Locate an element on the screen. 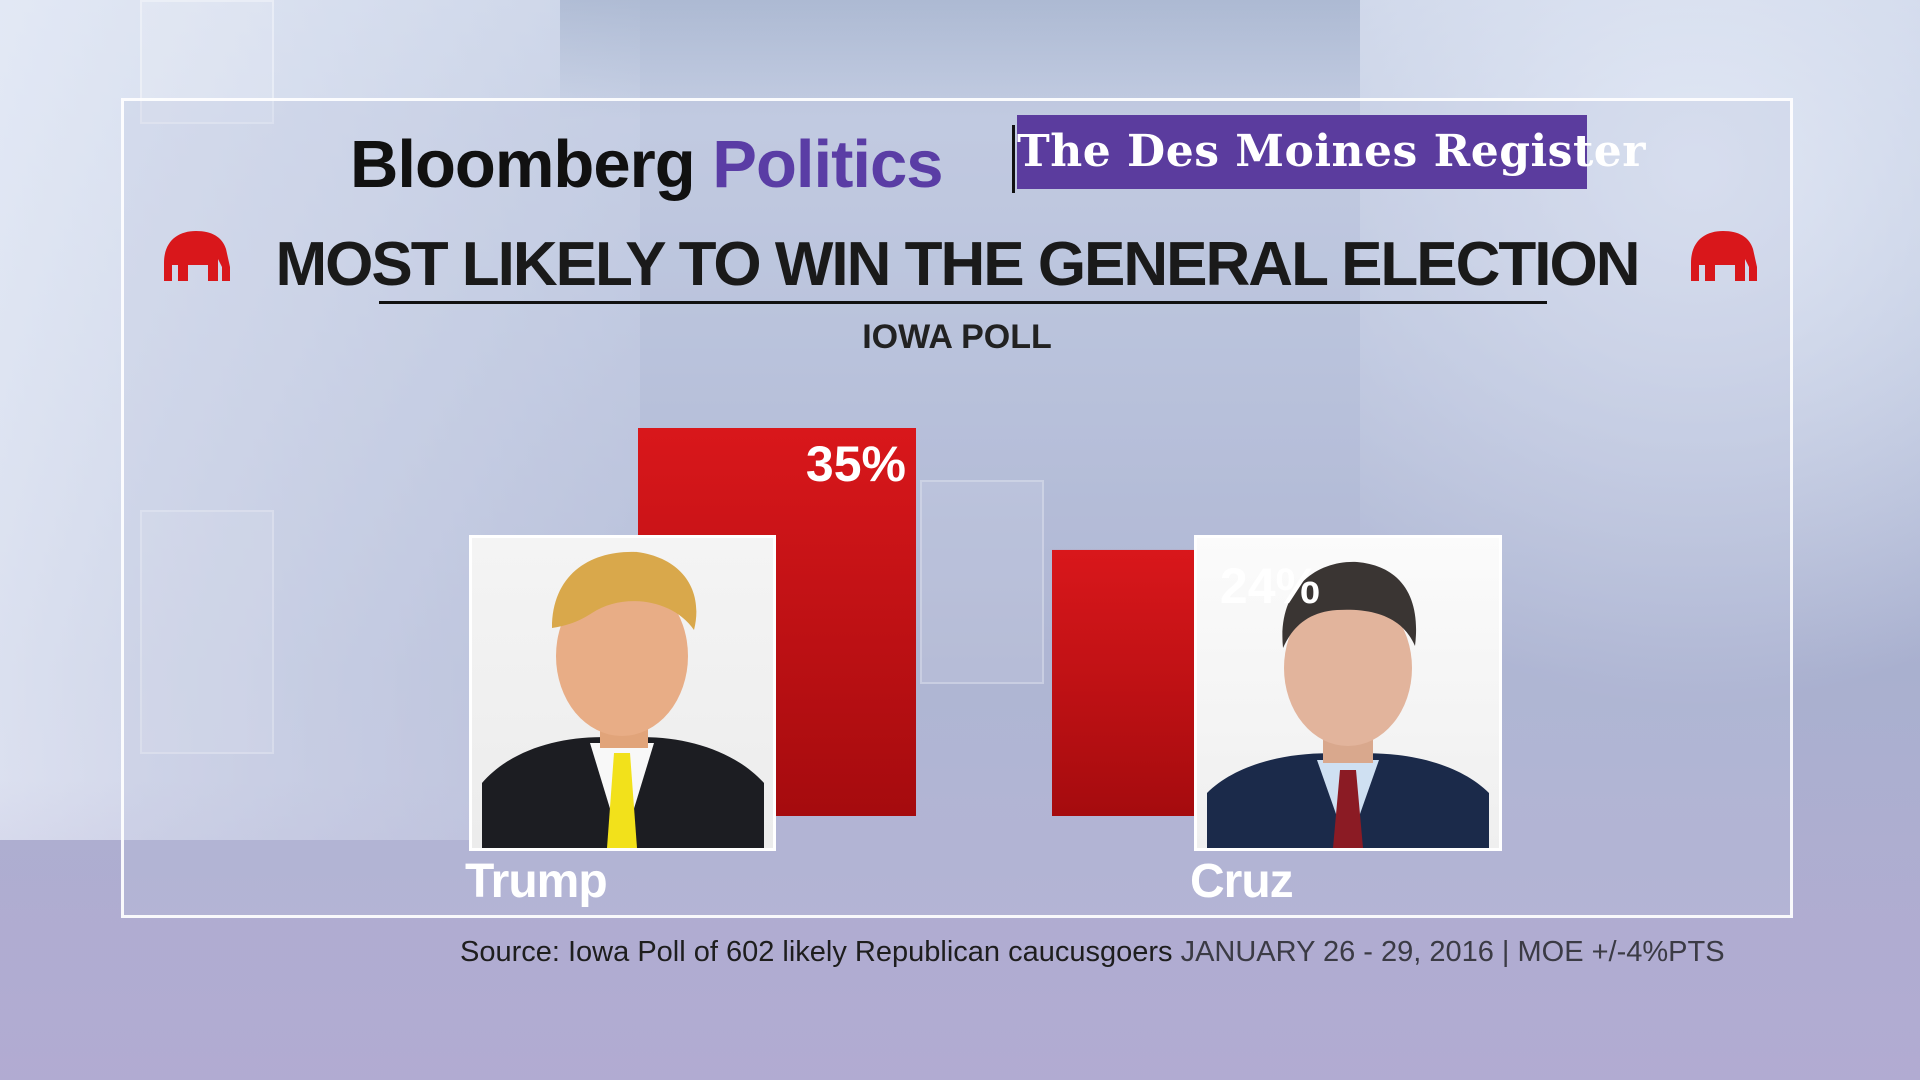  value-label-cruz: 24% is located at coordinates (1269, 585).